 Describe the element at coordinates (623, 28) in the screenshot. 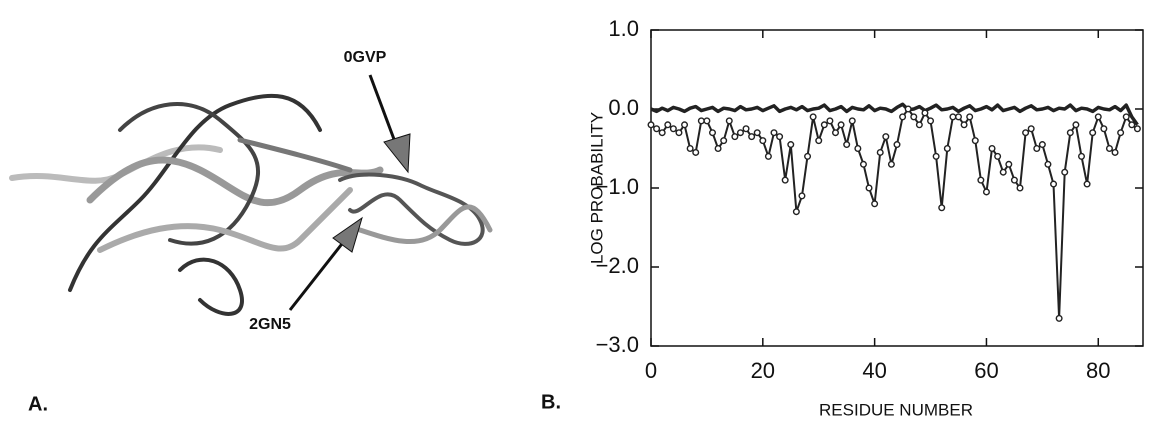

I see `y-tick-label: 1.0` at that location.